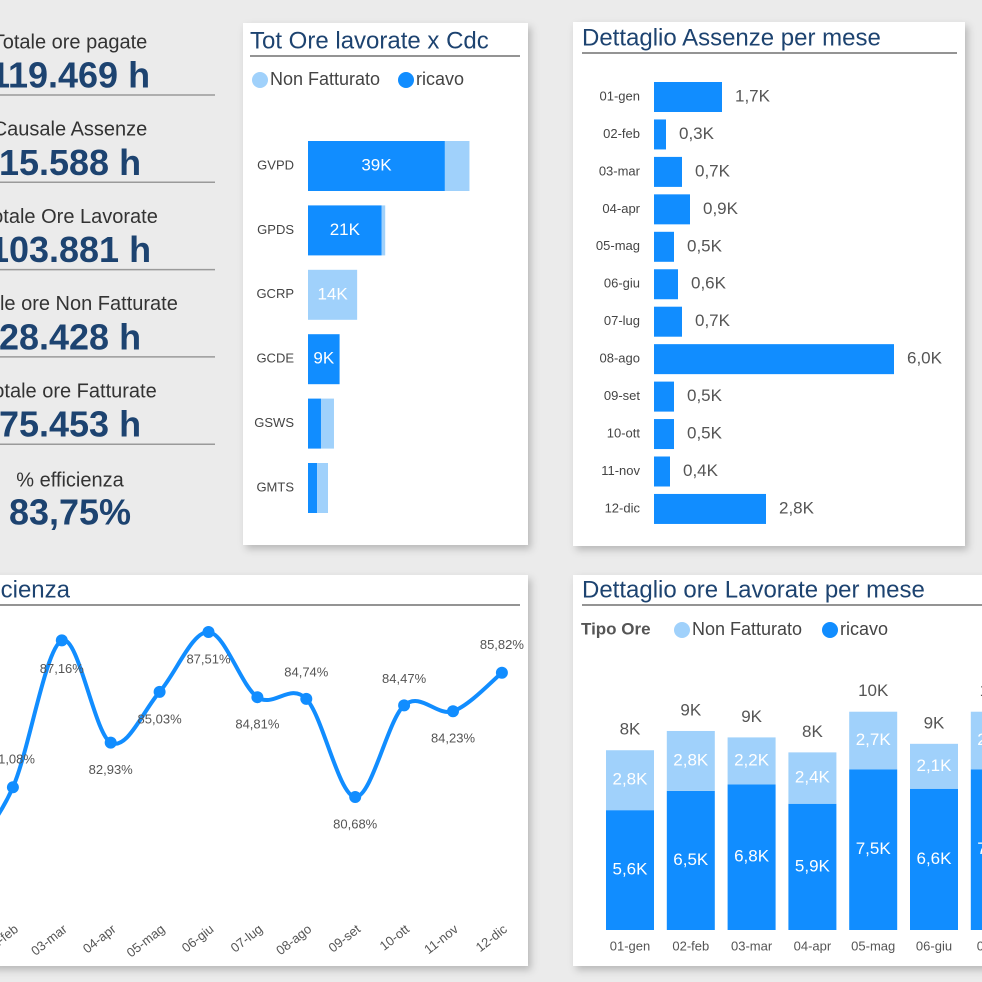 The image size is (982, 982). I want to click on chart-title: Tot Ore lavorate x Cdc, so click(369, 40).